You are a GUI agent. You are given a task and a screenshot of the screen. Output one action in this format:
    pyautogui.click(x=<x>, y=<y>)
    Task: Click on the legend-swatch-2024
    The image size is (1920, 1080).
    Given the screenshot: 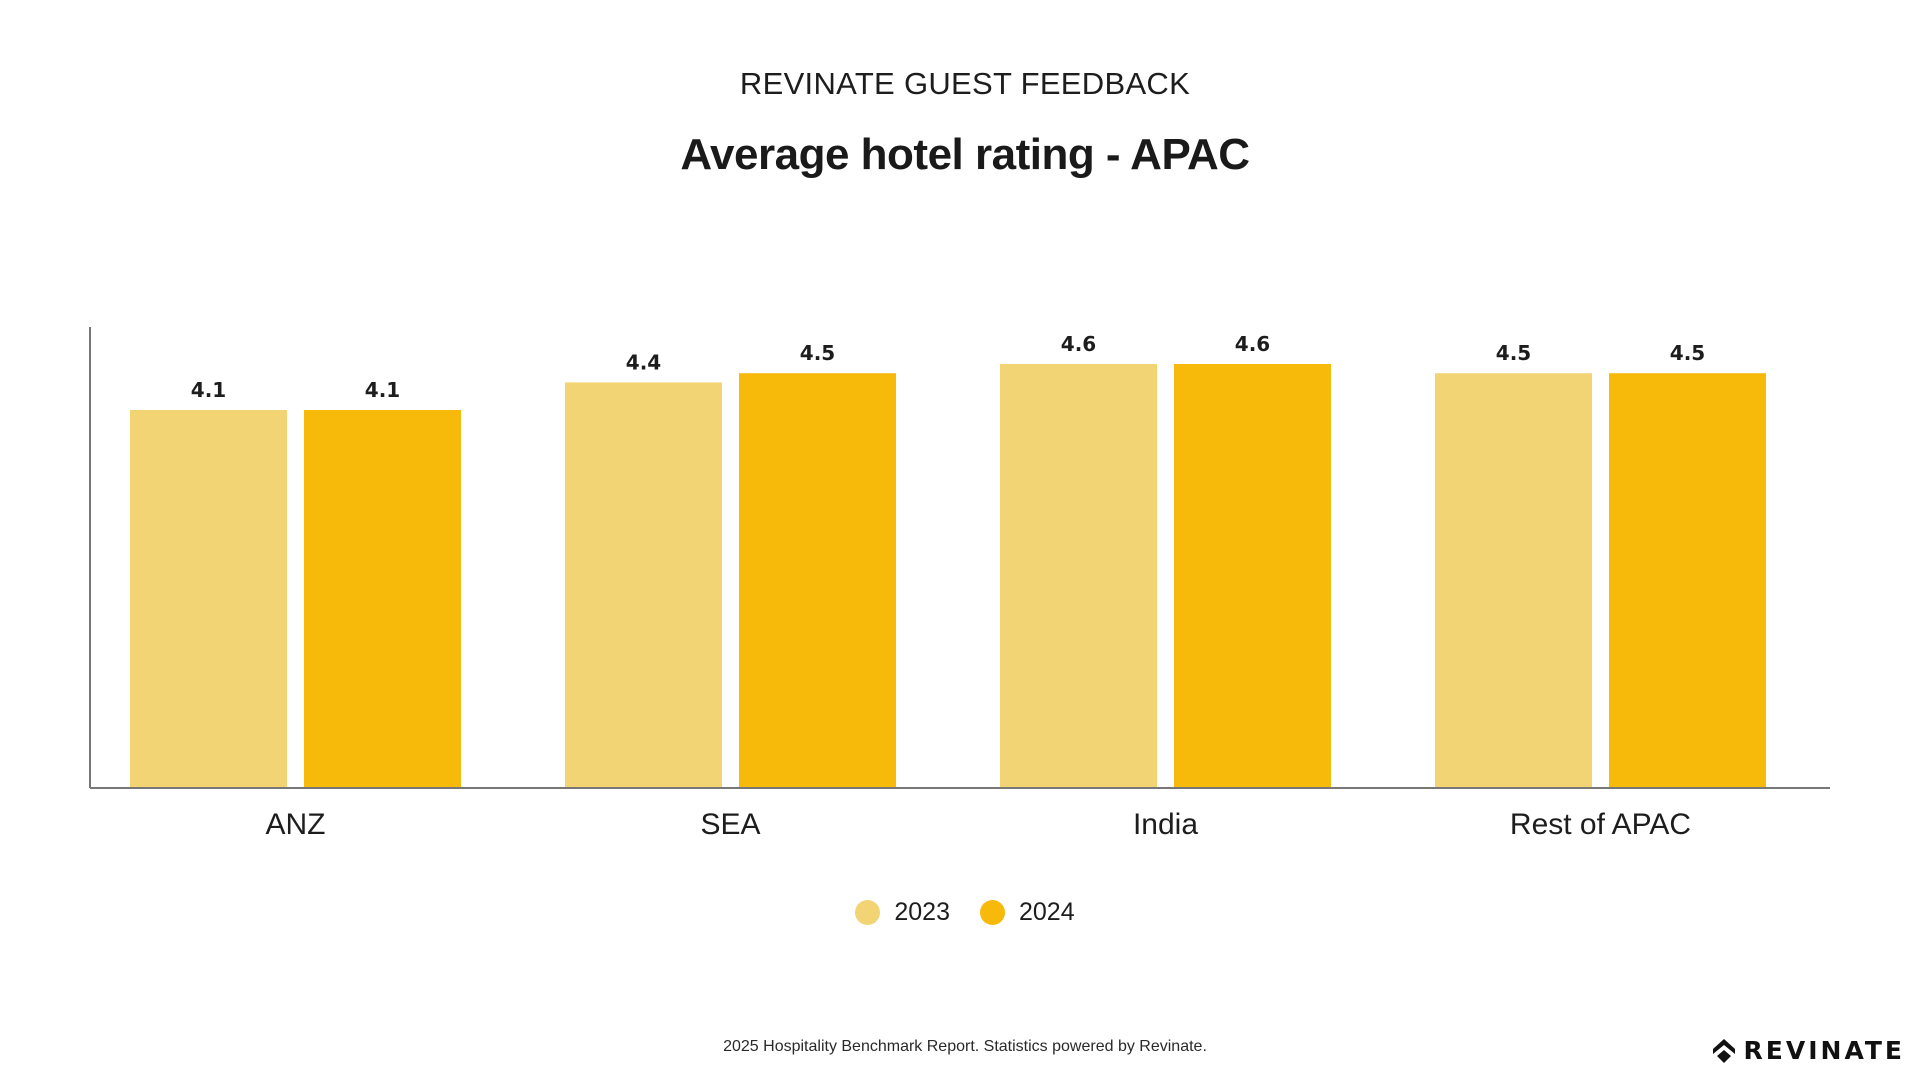 What is the action you would take?
    pyautogui.click(x=992, y=912)
    